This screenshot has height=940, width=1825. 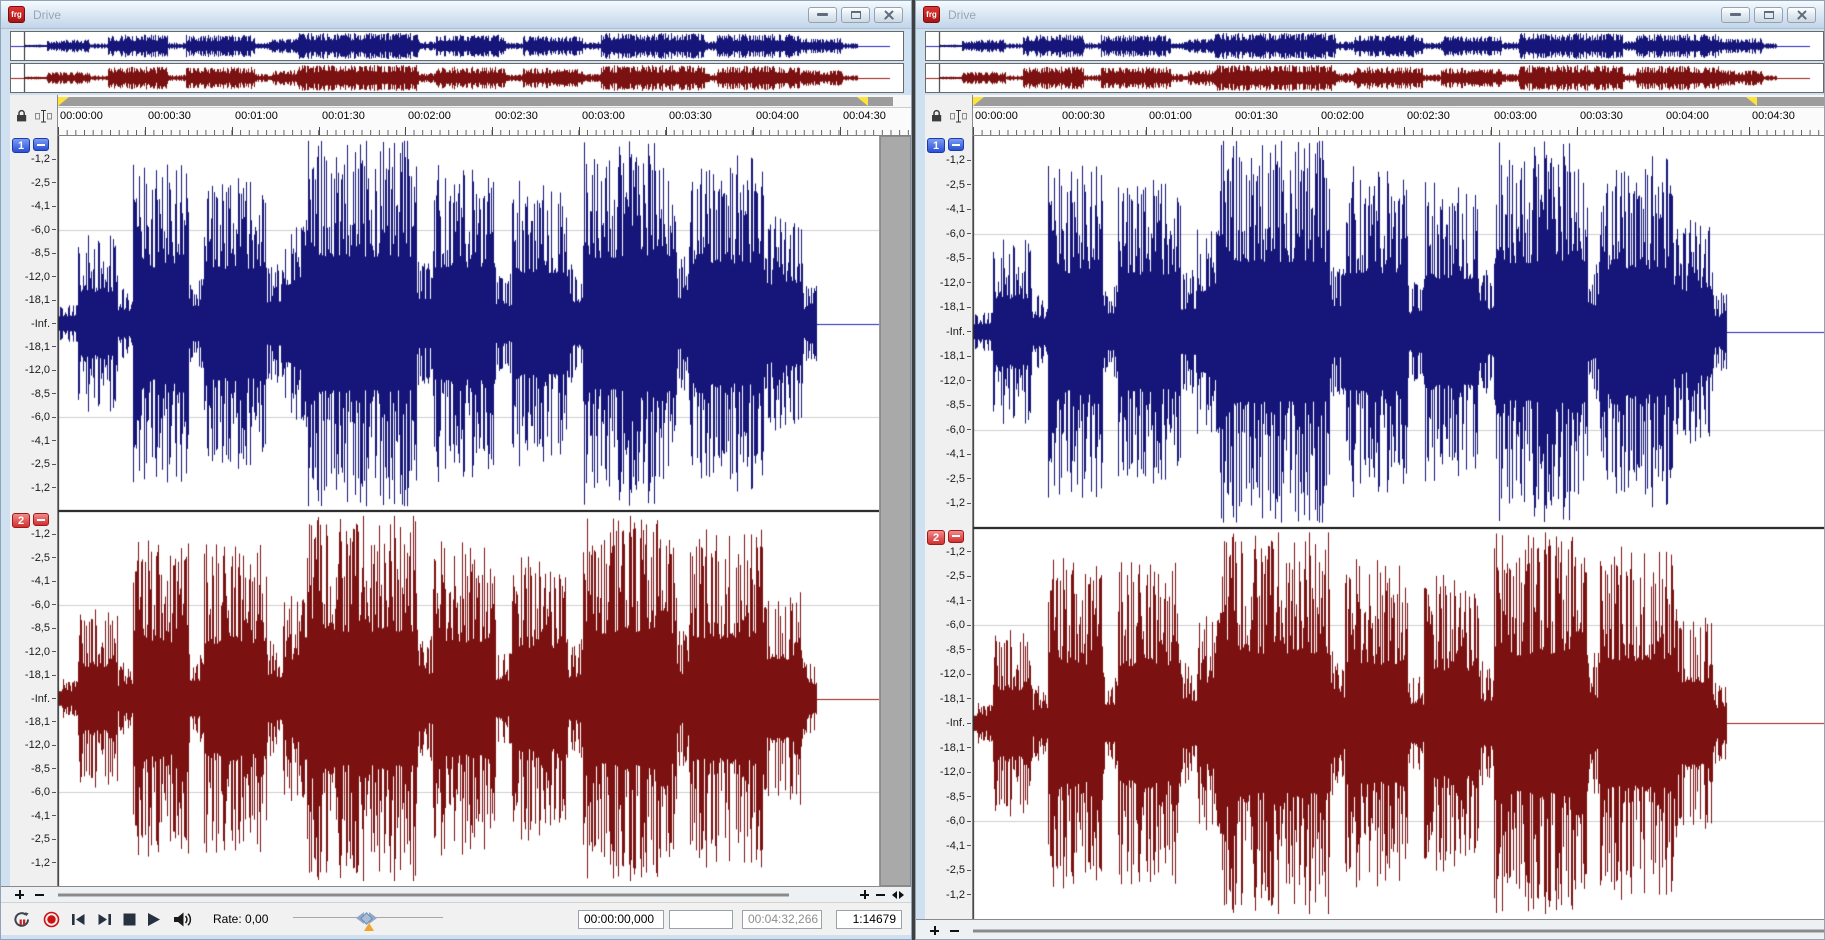 I want to click on time-zoom-out-icon, so click(x=880, y=894).